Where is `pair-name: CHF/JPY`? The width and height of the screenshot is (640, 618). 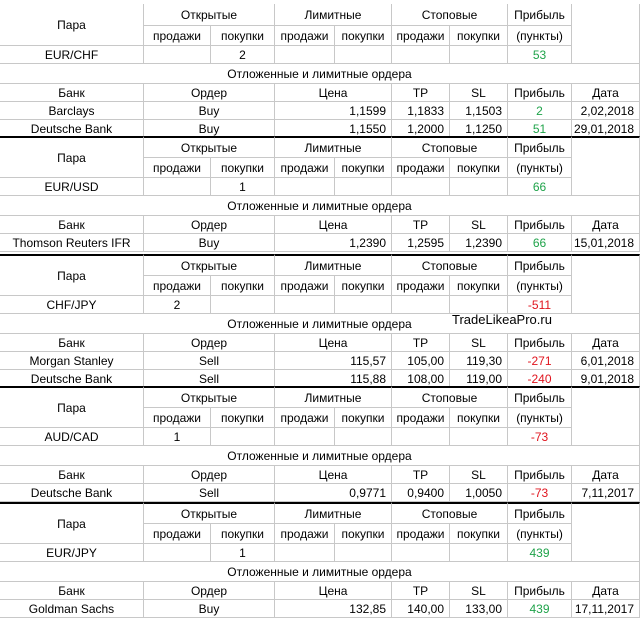 pair-name: CHF/JPY is located at coordinates (72, 305).